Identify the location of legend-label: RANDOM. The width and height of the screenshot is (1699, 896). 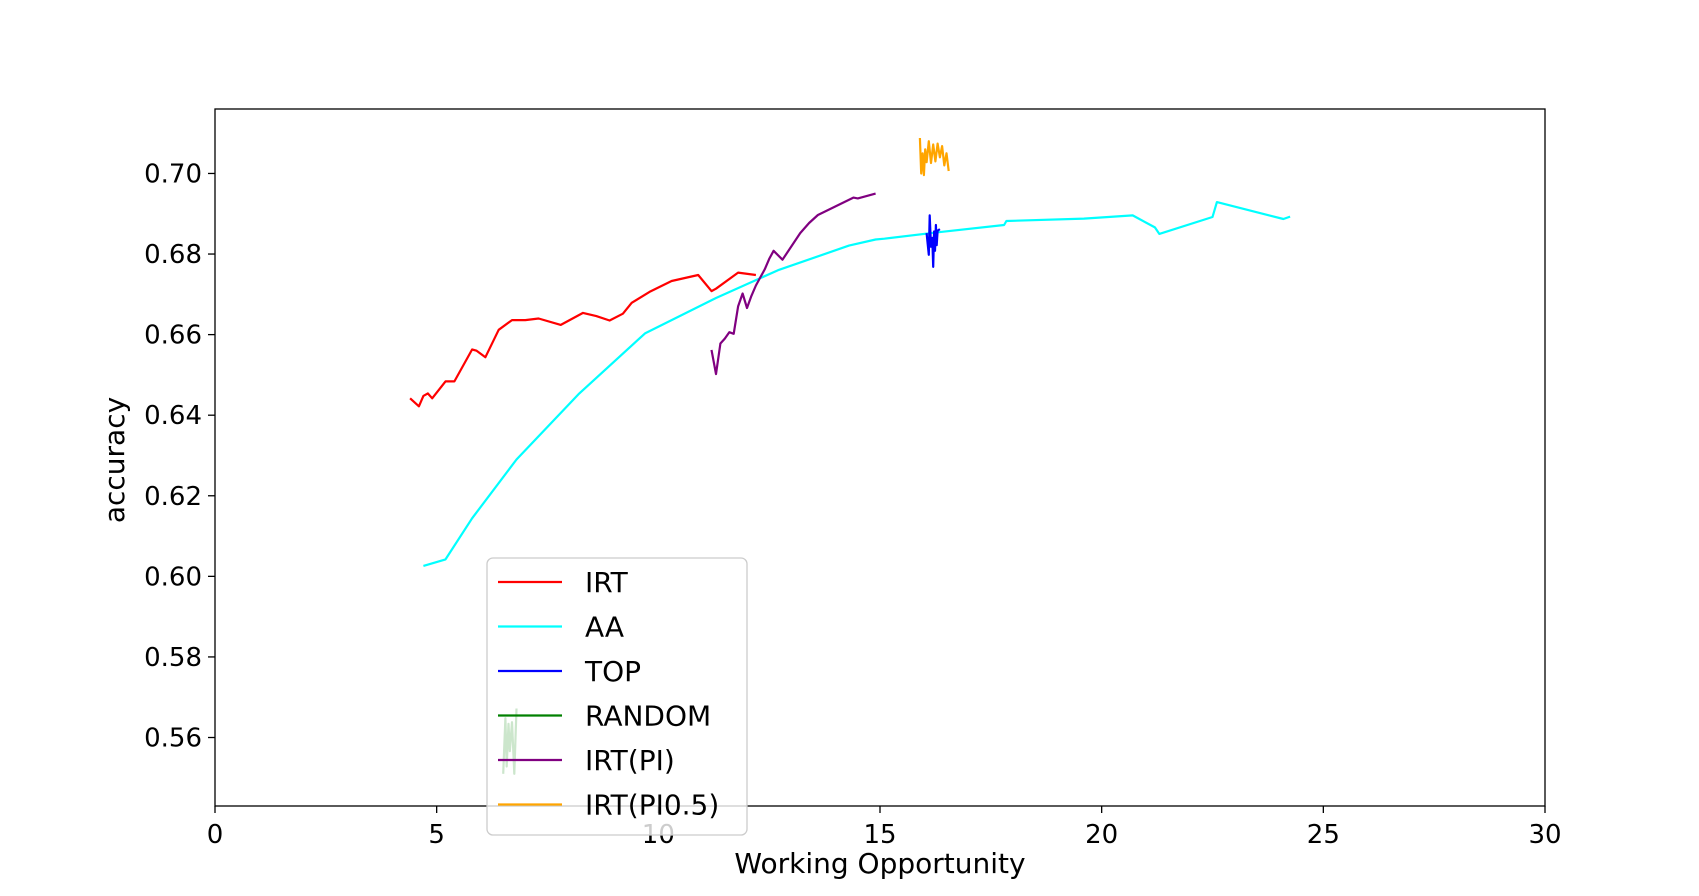
(648, 716).